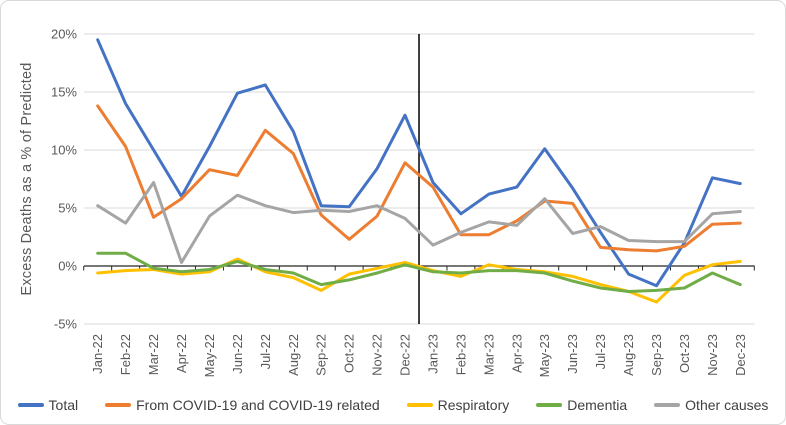 The width and height of the screenshot is (786, 425). What do you see at coordinates (125, 354) in the screenshot?
I see `x-axis-tick-label: Feb-22` at bounding box center [125, 354].